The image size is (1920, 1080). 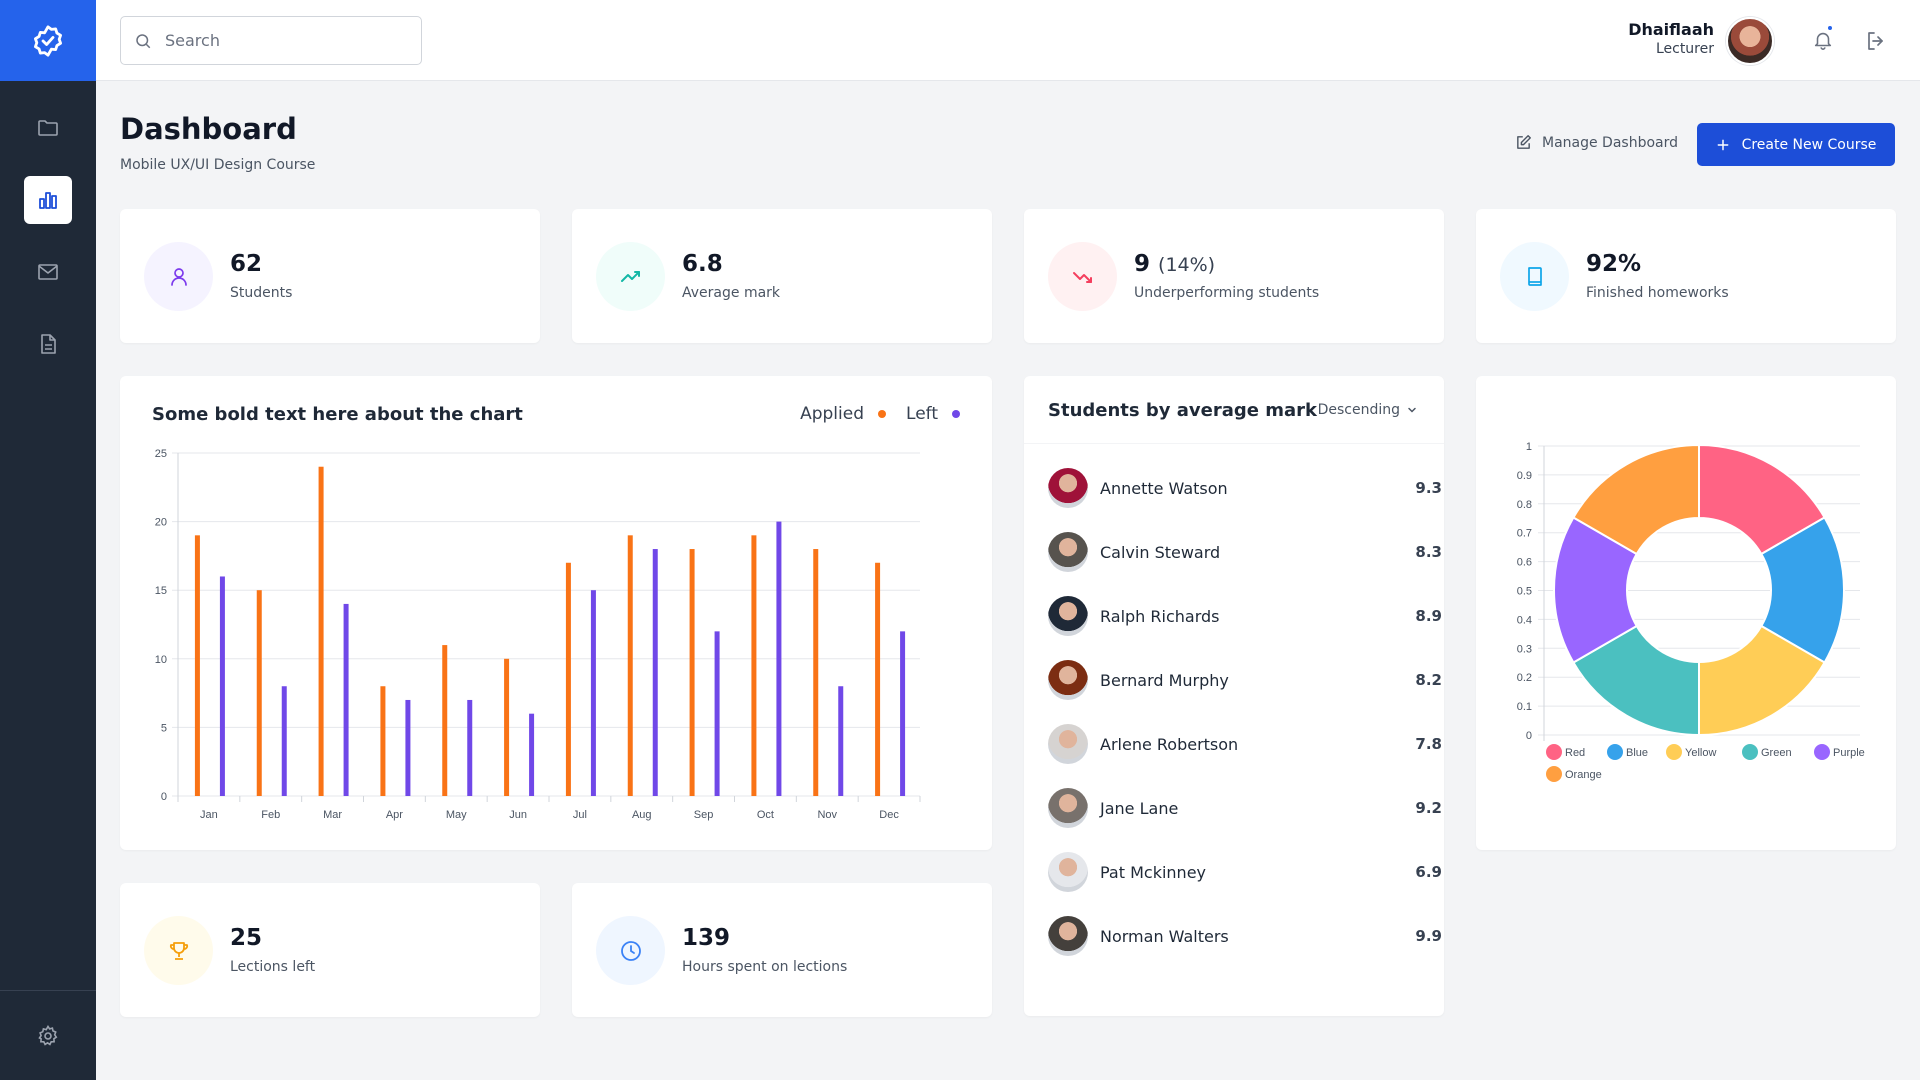 What do you see at coordinates (164, 728) in the screenshot?
I see `y-tick-label: 5` at bounding box center [164, 728].